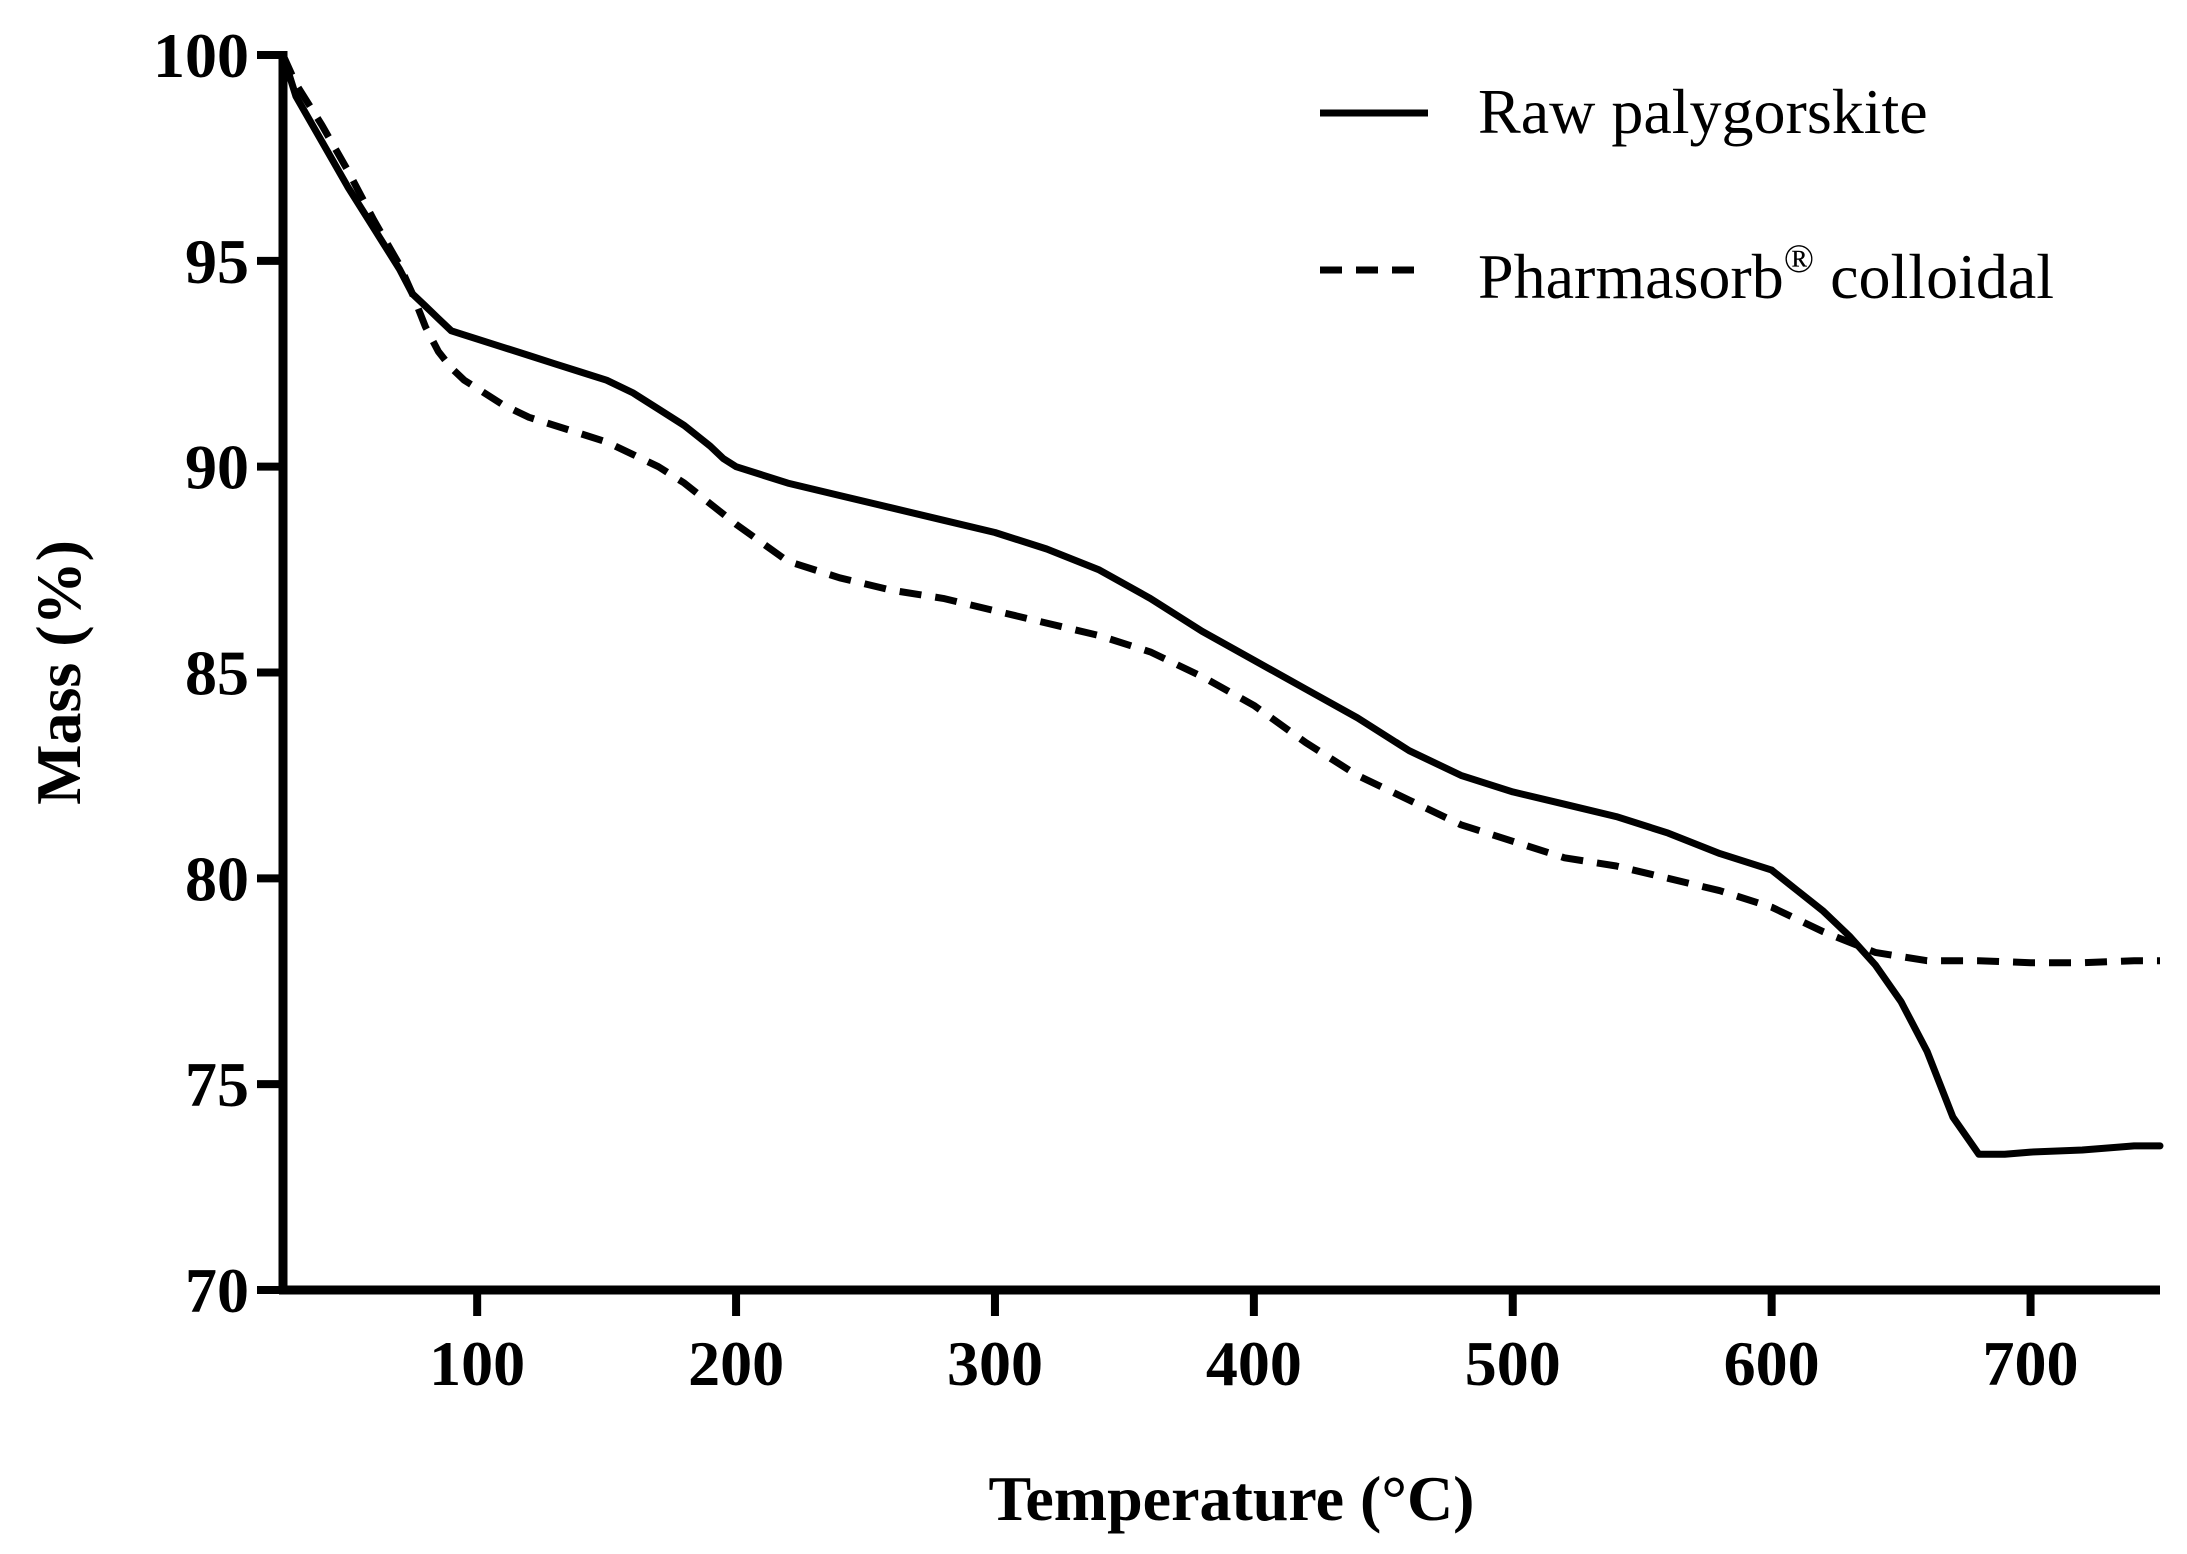 The width and height of the screenshot is (2187, 1554). I want to click on y-tick-label-80: 80, so click(217, 878).